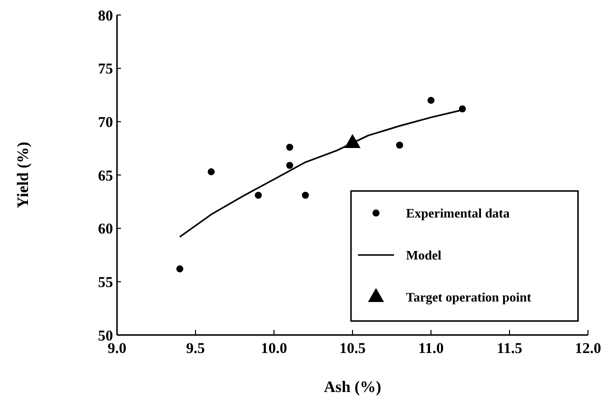 Image resolution: width=615 pixels, height=410 pixels. What do you see at coordinates (353, 387) in the screenshot?
I see `x-axis-title: Ash (%)` at bounding box center [353, 387].